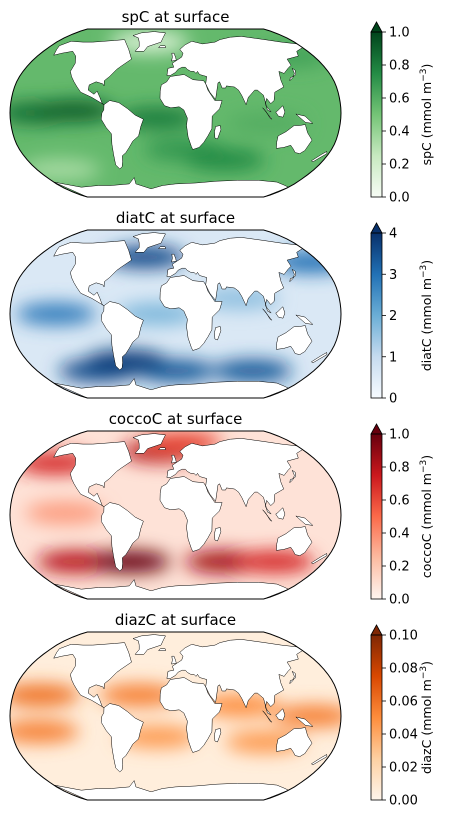  I want to click on colorbar: 0 1 2 3 4 diatC (mmol m−3), so click(402, 314).